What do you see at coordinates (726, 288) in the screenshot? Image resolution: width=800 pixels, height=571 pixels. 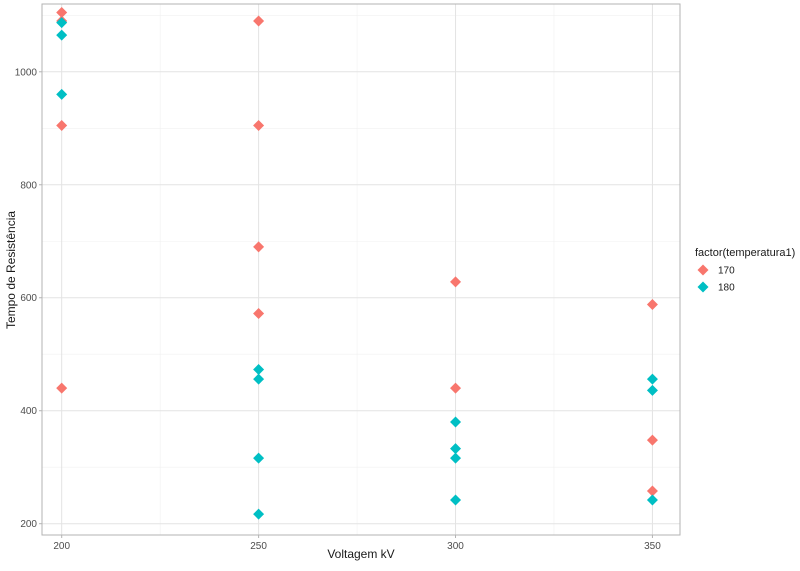 I see `legend-label: 180` at bounding box center [726, 288].